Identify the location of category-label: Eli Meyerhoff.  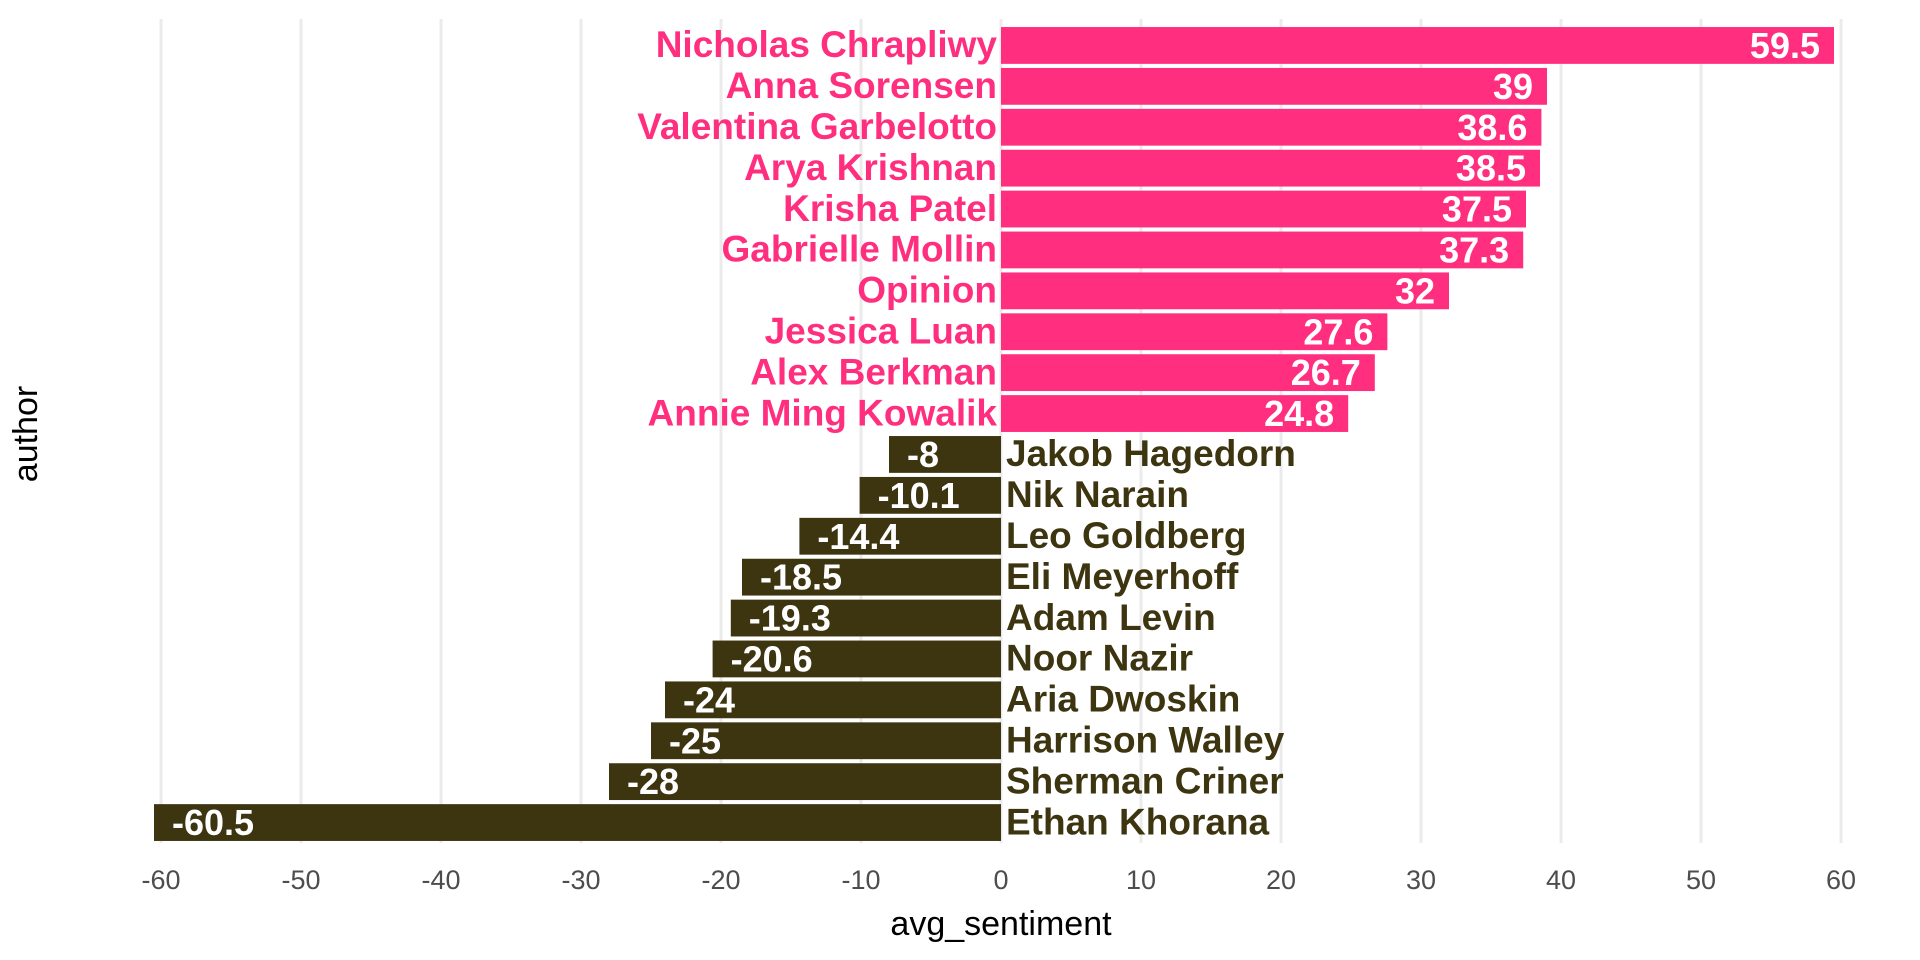
(1122, 576).